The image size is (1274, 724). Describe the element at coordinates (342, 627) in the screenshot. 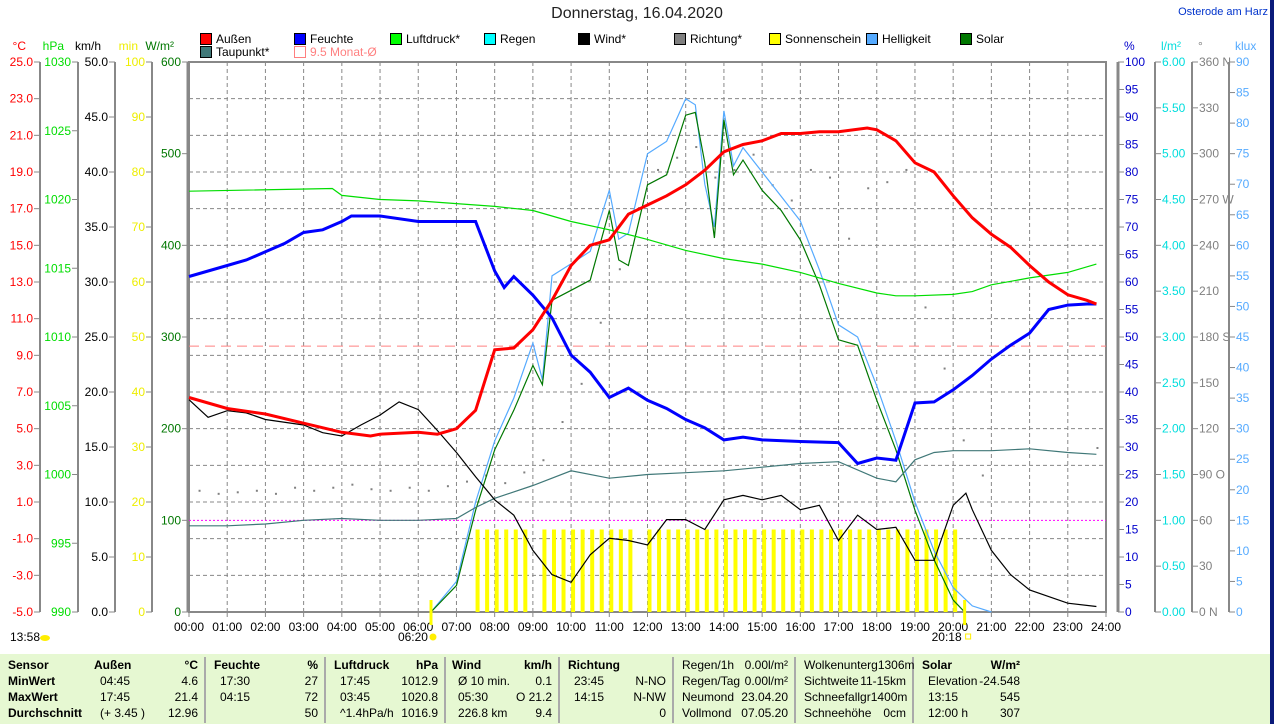

I see `x-tick-label: 04:00` at that location.